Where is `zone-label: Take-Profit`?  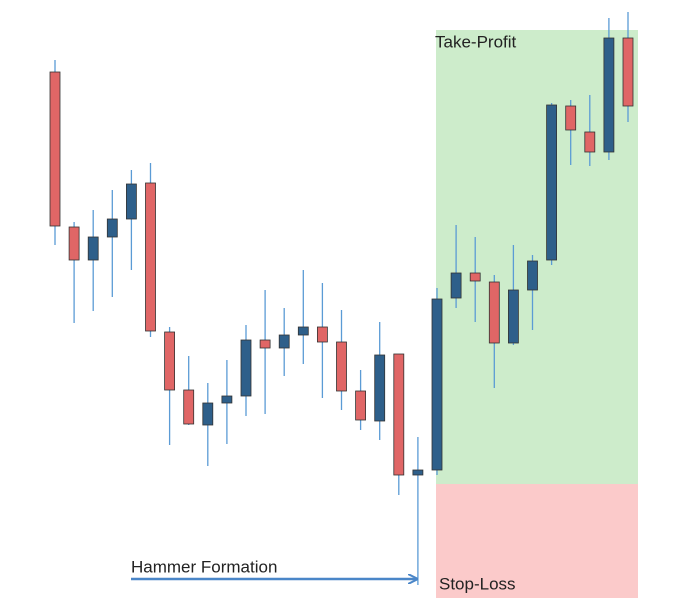 zone-label: Take-Profit is located at coordinates (476, 41).